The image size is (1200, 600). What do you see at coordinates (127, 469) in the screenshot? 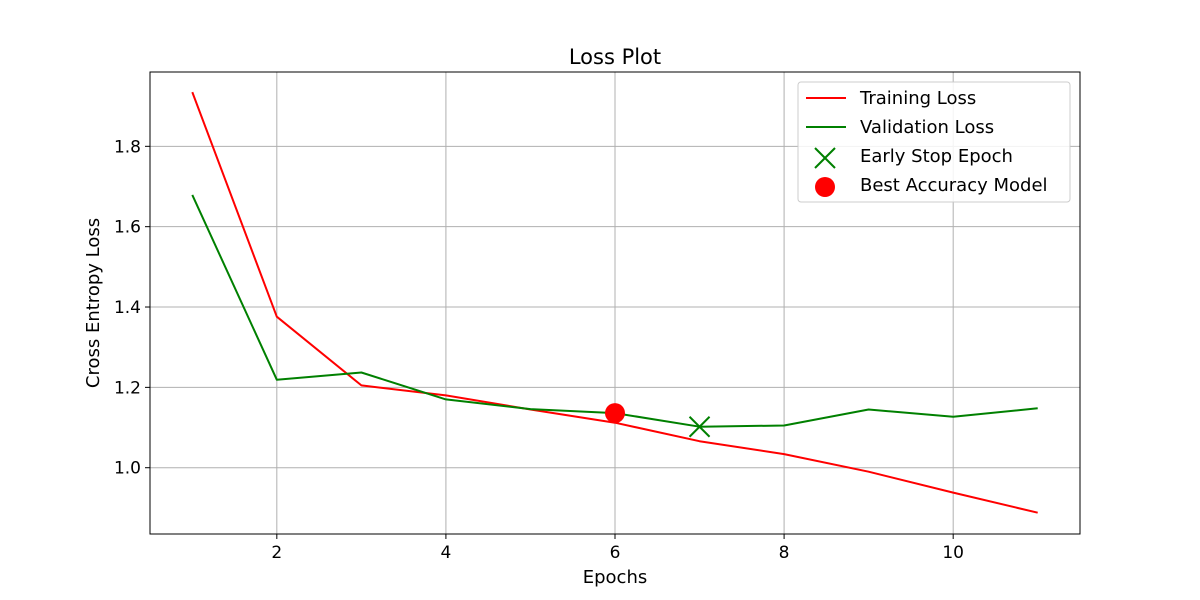
I see `y-tick-label: 1.0` at bounding box center [127, 469].